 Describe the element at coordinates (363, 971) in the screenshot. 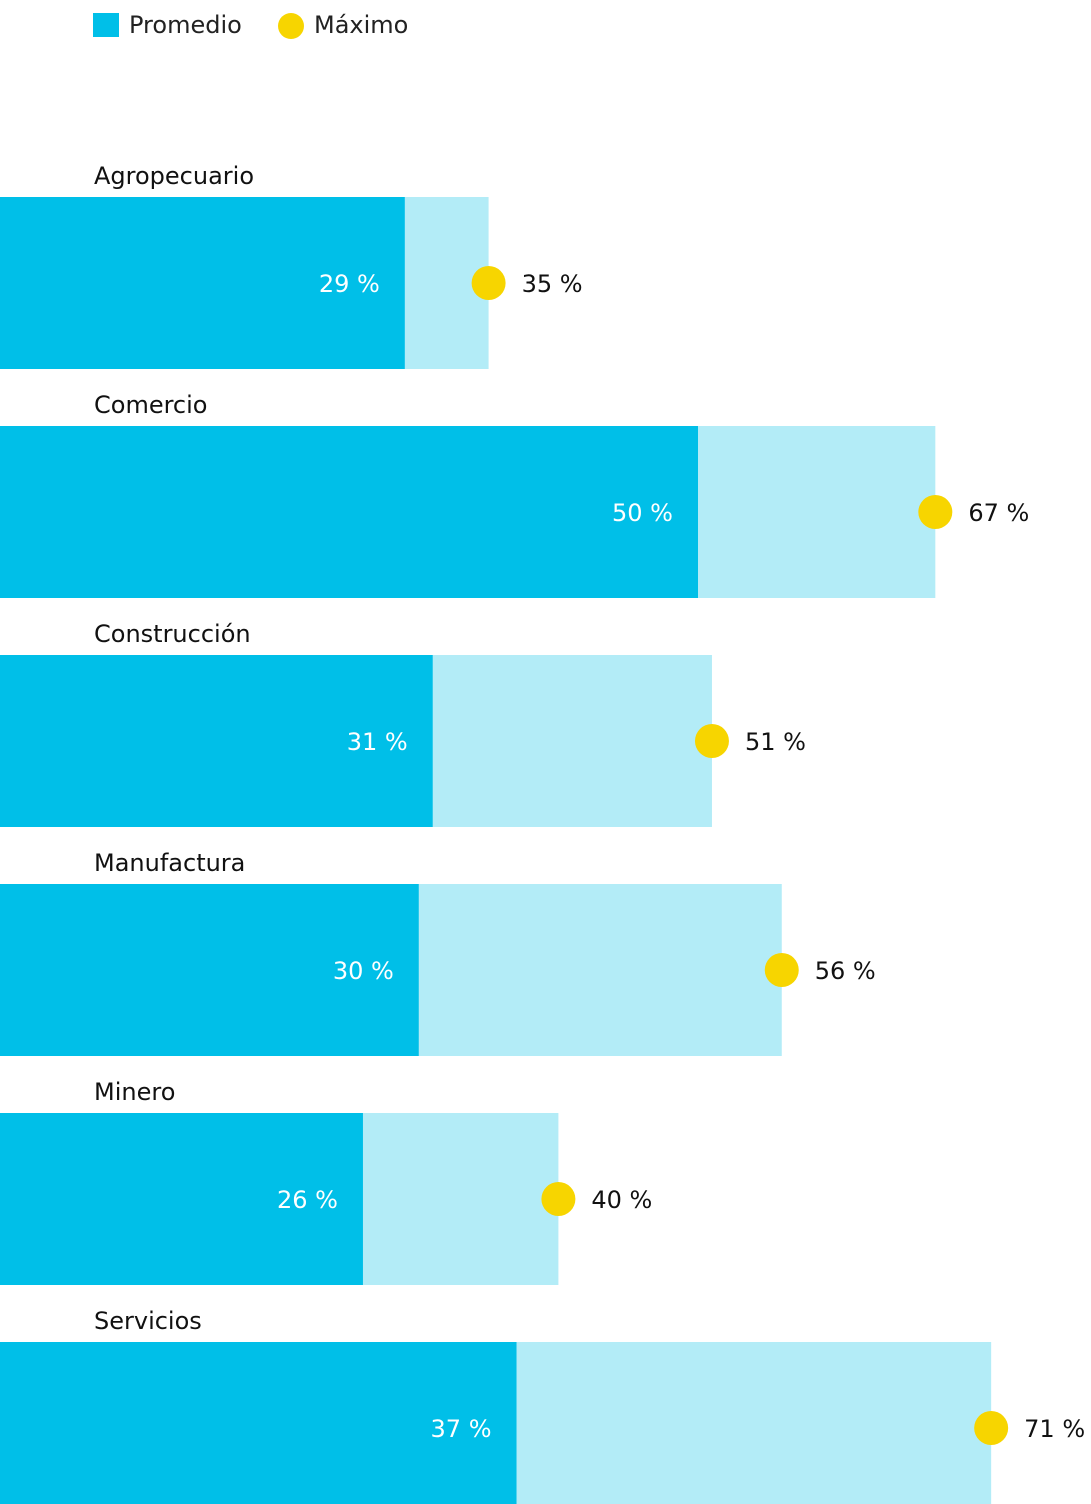

I see `avg-label: 30 %` at that location.